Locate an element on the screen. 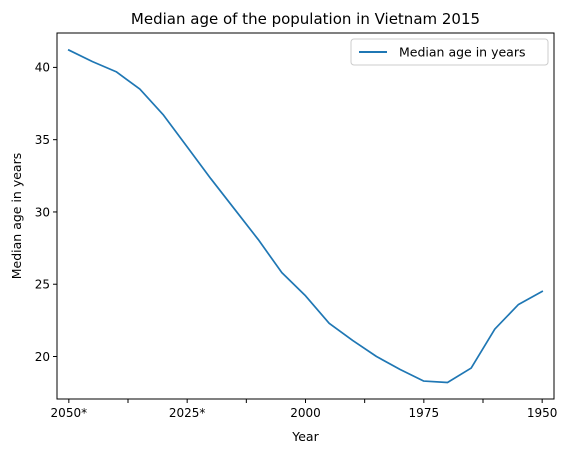 Image resolution: width=562 pixels, height=455 pixels. x-tick-label: 2000 is located at coordinates (305, 413).